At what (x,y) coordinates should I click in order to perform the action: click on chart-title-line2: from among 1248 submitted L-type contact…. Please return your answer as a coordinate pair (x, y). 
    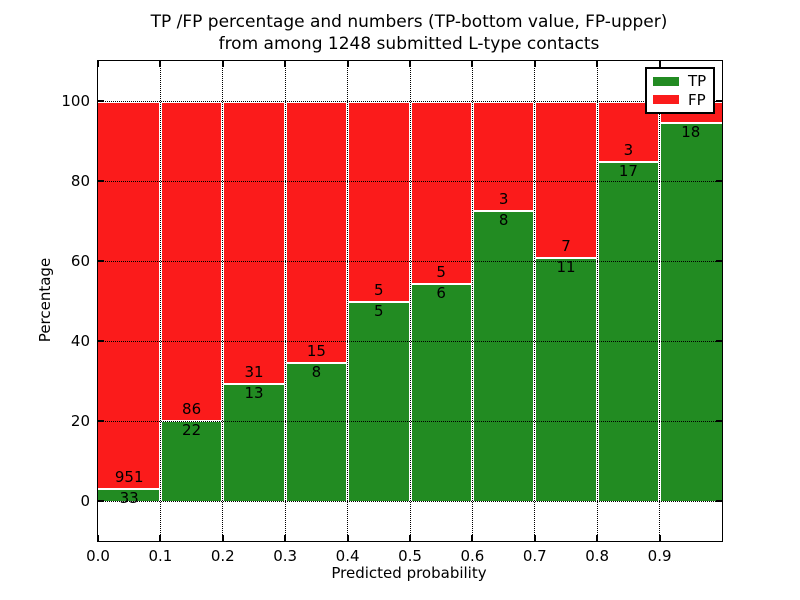
    Looking at the image, I should click on (409, 44).